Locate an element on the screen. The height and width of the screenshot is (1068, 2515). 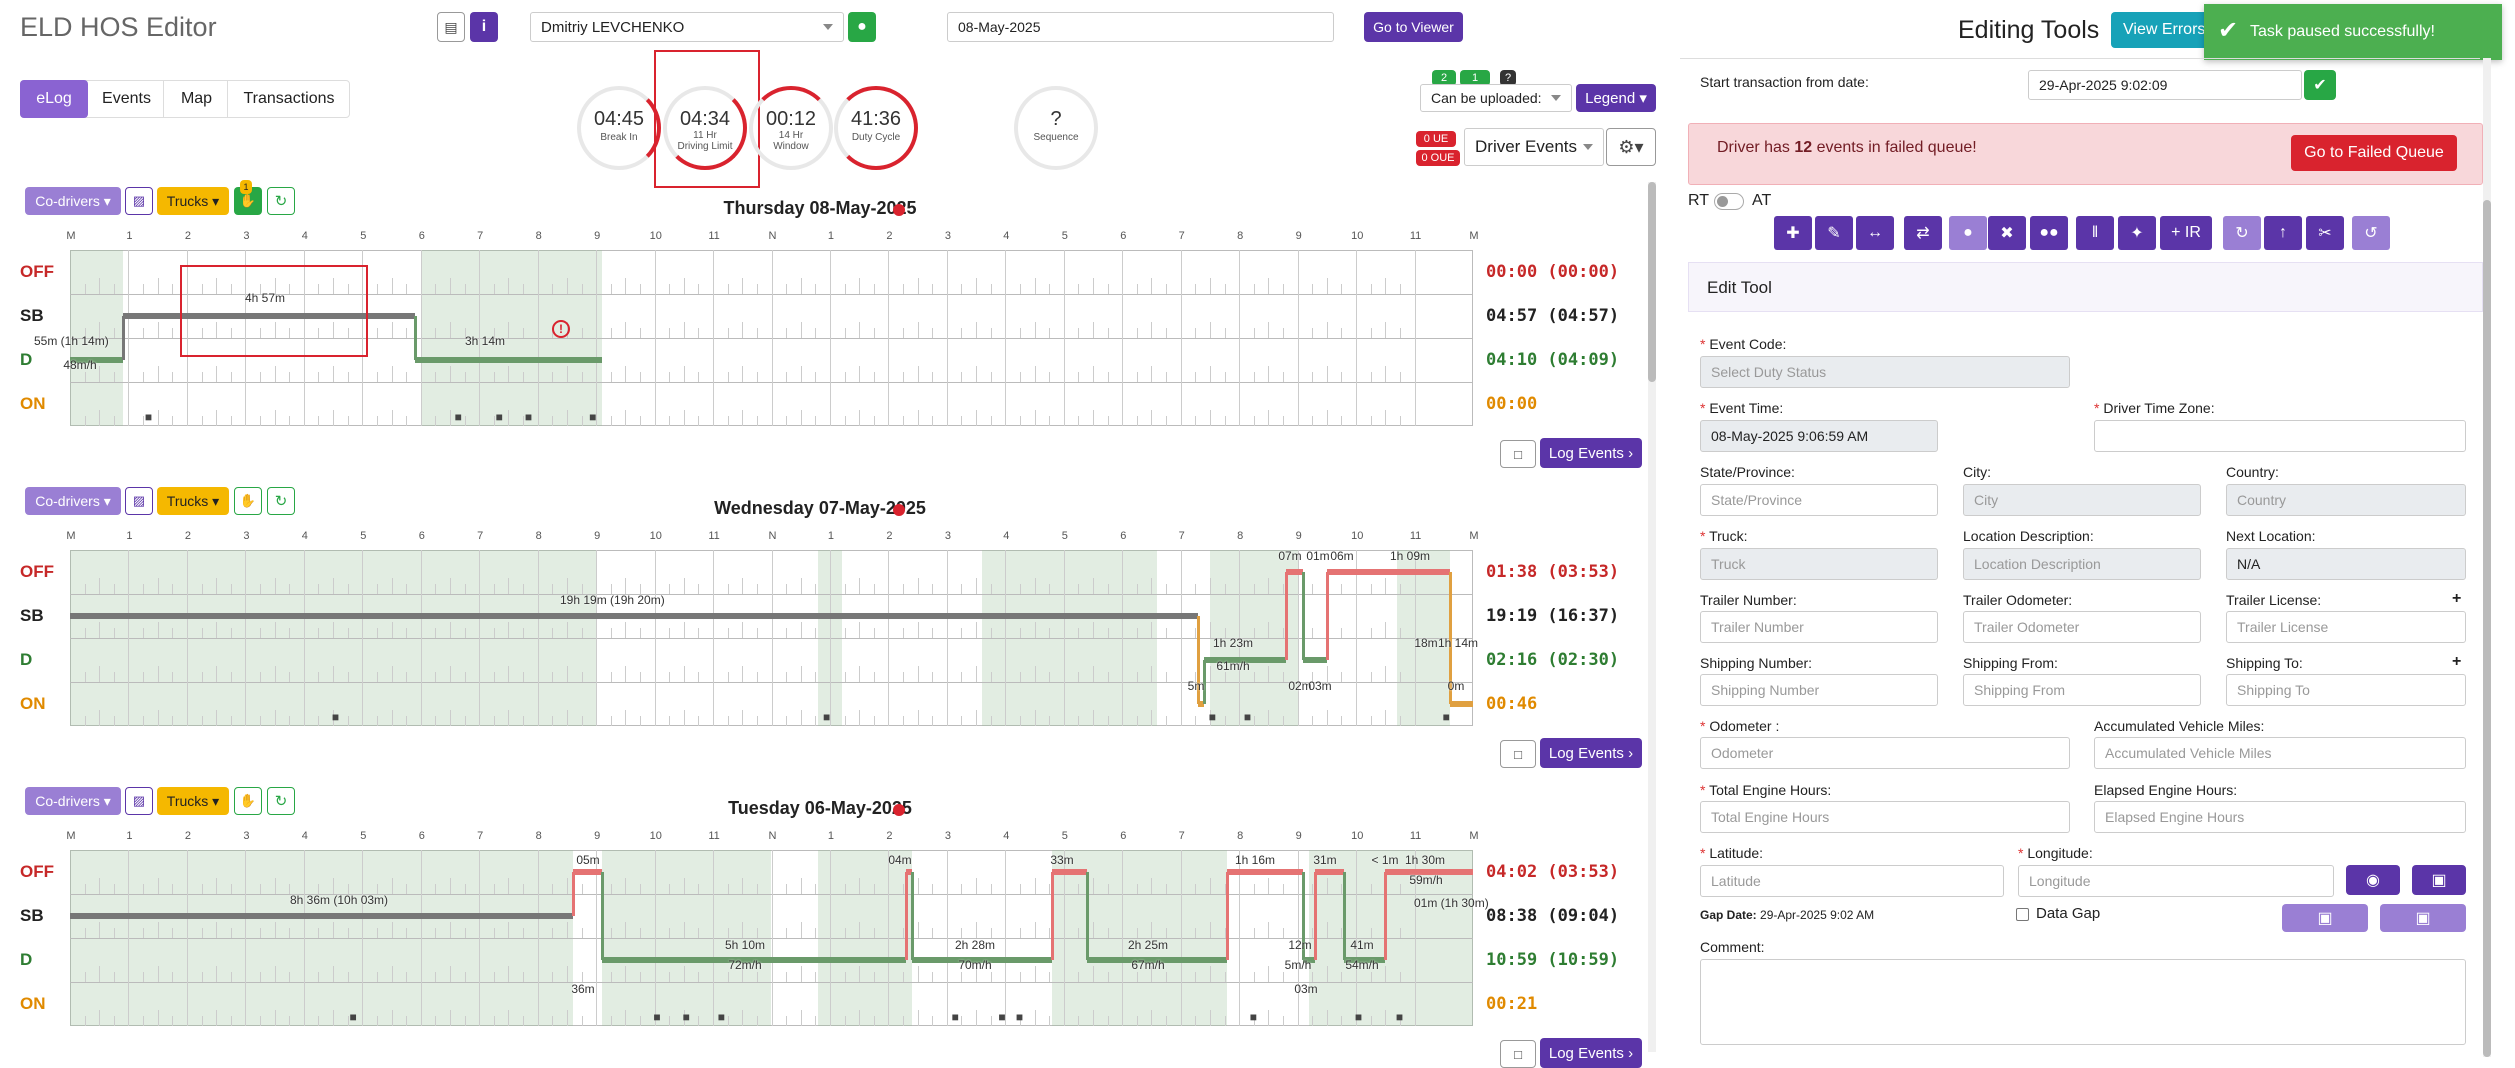
right-scrollbar-thumb is located at coordinates (2487, 628).